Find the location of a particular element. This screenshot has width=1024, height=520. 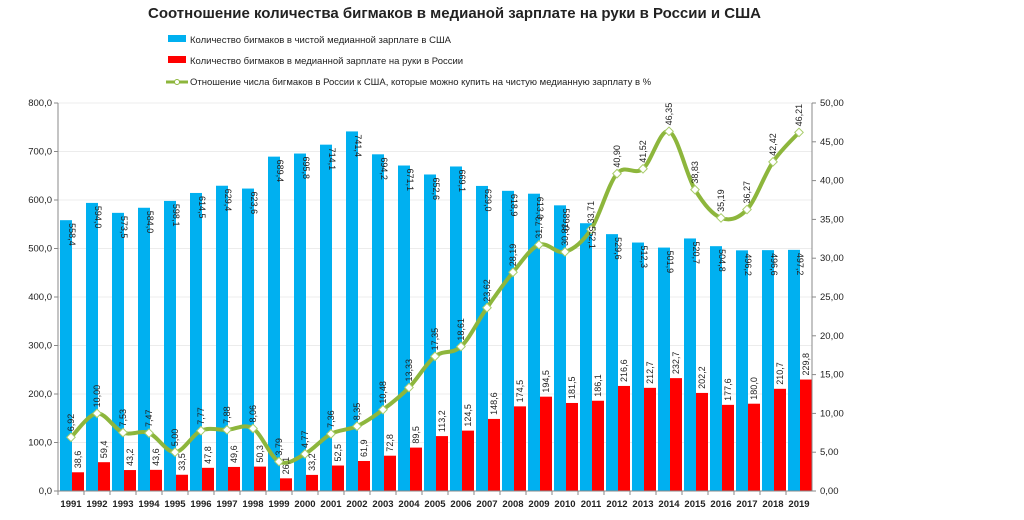

bar-russia-label: 124,5 is located at coordinates (468, 415).